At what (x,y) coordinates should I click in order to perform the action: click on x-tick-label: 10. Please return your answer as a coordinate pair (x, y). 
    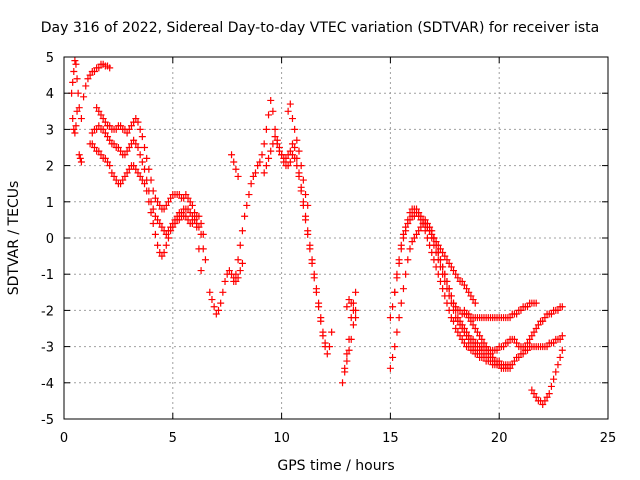
    Looking at the image, I should click on (281, 438).